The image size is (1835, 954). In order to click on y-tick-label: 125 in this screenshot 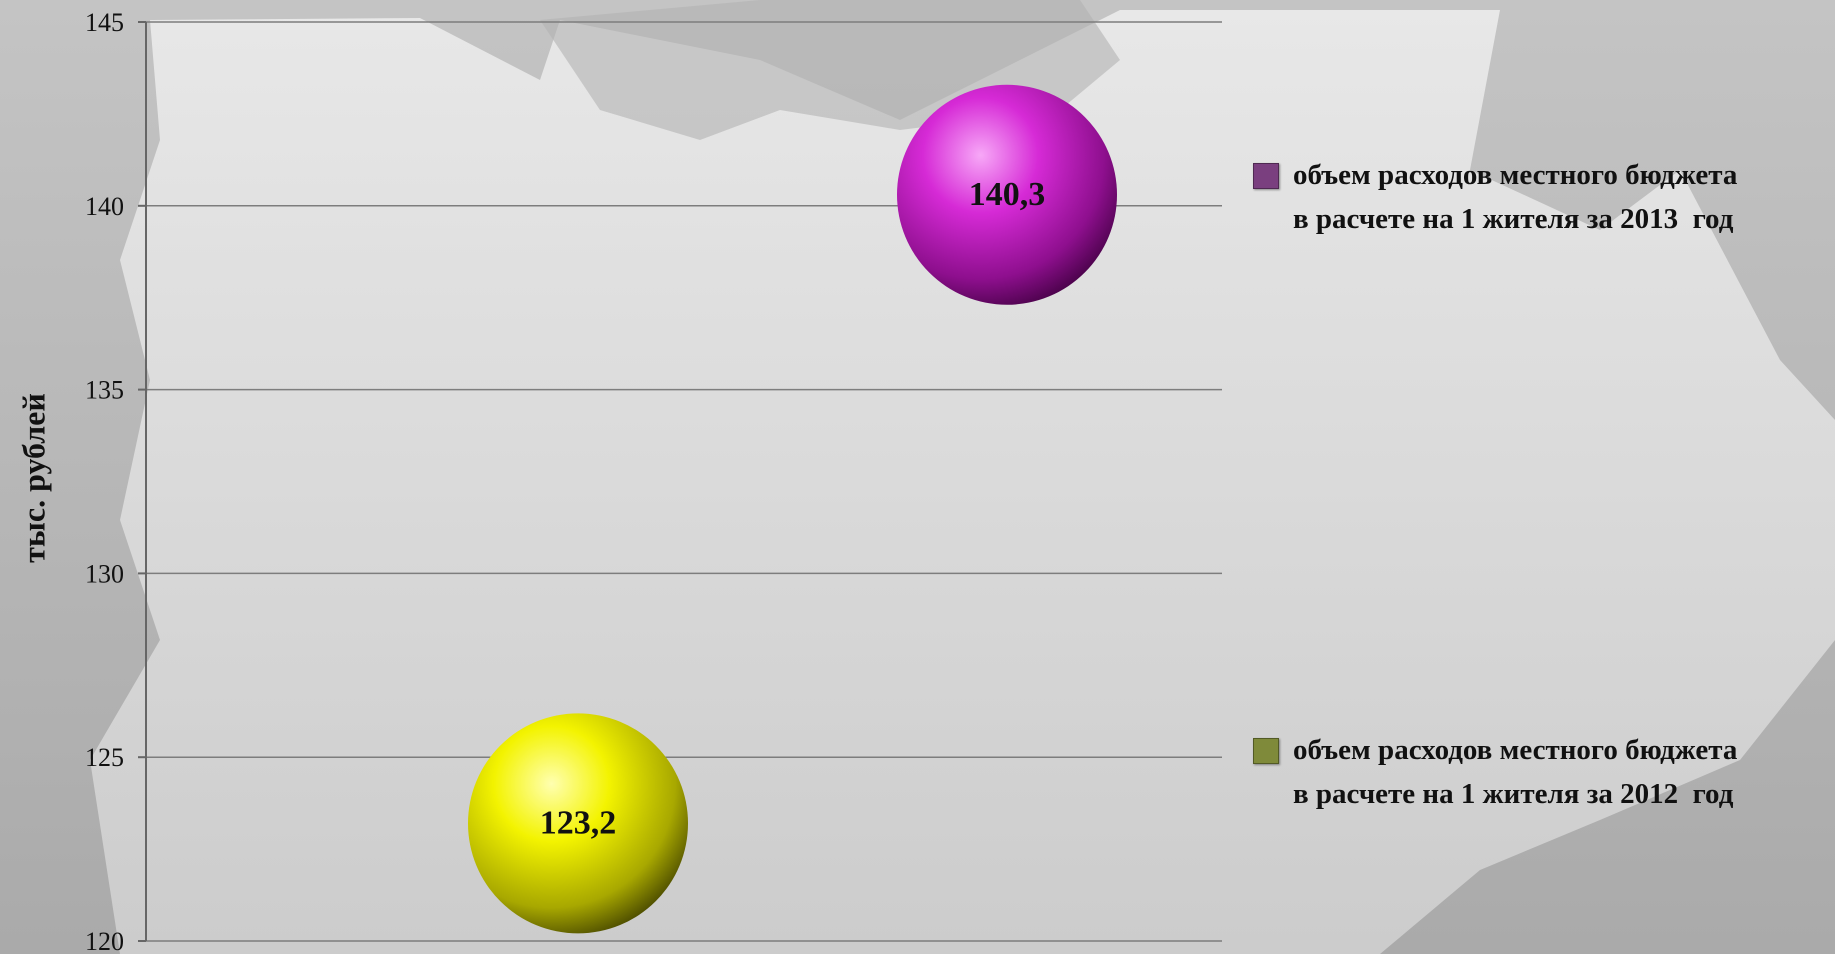, I will do `click(104, 757)`.